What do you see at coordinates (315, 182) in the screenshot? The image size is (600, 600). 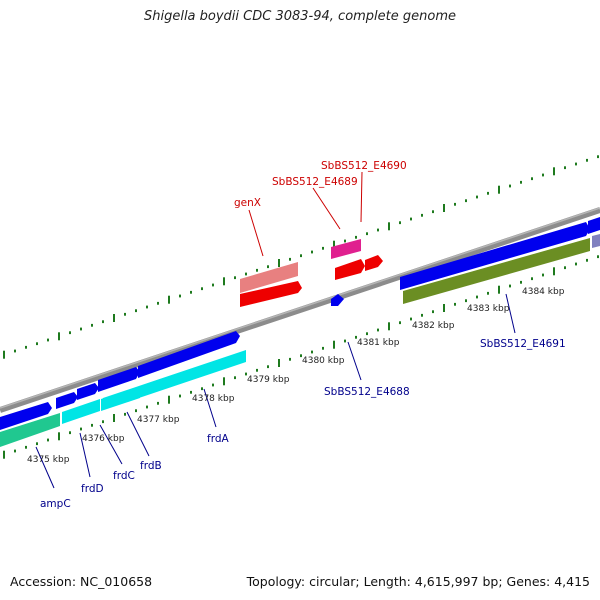 I see `gene-label-e4689: SbBS512_E4689` at bounding box center [315, 182].